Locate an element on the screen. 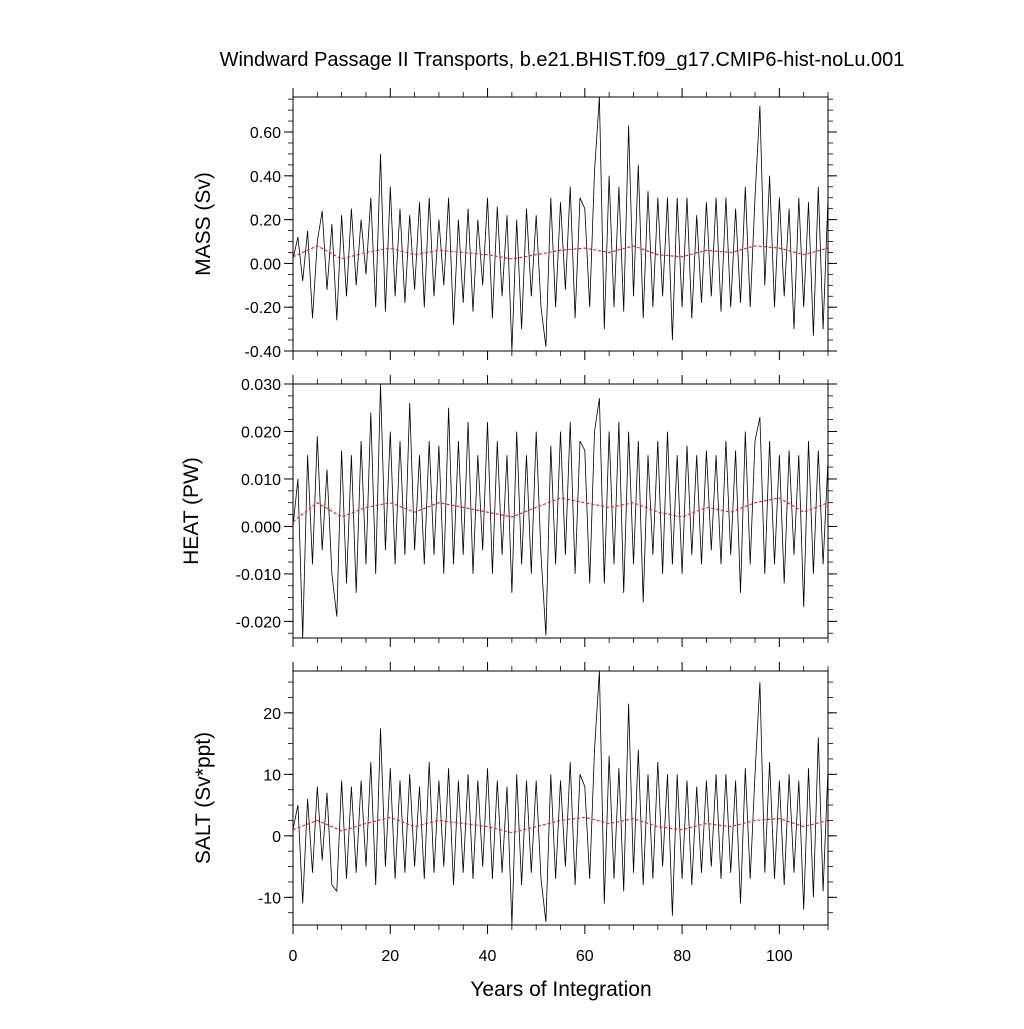 The width and height of the screenshot is (1024, 1029). y-tick-label: 0 is located at coordinates (276, 837).